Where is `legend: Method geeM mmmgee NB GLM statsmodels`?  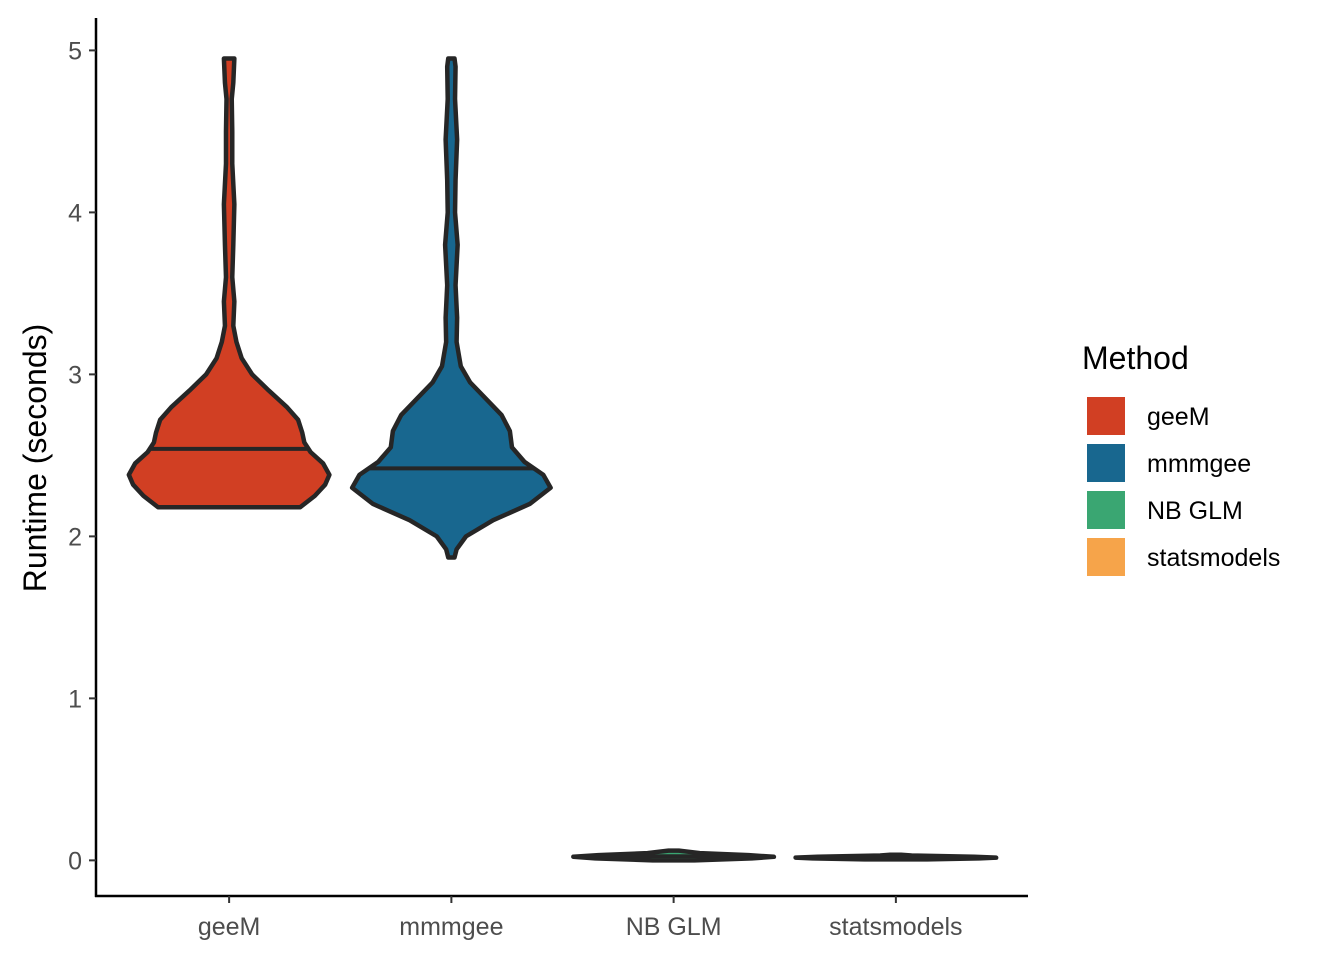
legend: Method geeM mmmgee NB GLM statsmodels is located at coordinates (1181, 458).